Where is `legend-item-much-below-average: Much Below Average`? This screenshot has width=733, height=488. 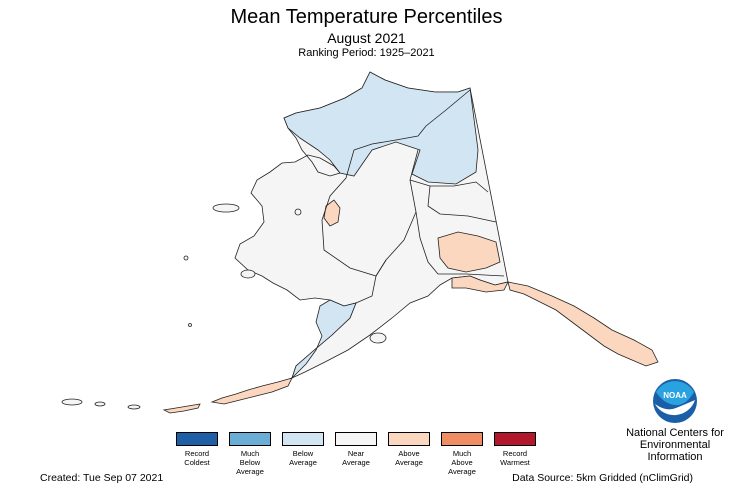 legend-item-much-below-average: Much Below Average is located at coordinates (250, 454).